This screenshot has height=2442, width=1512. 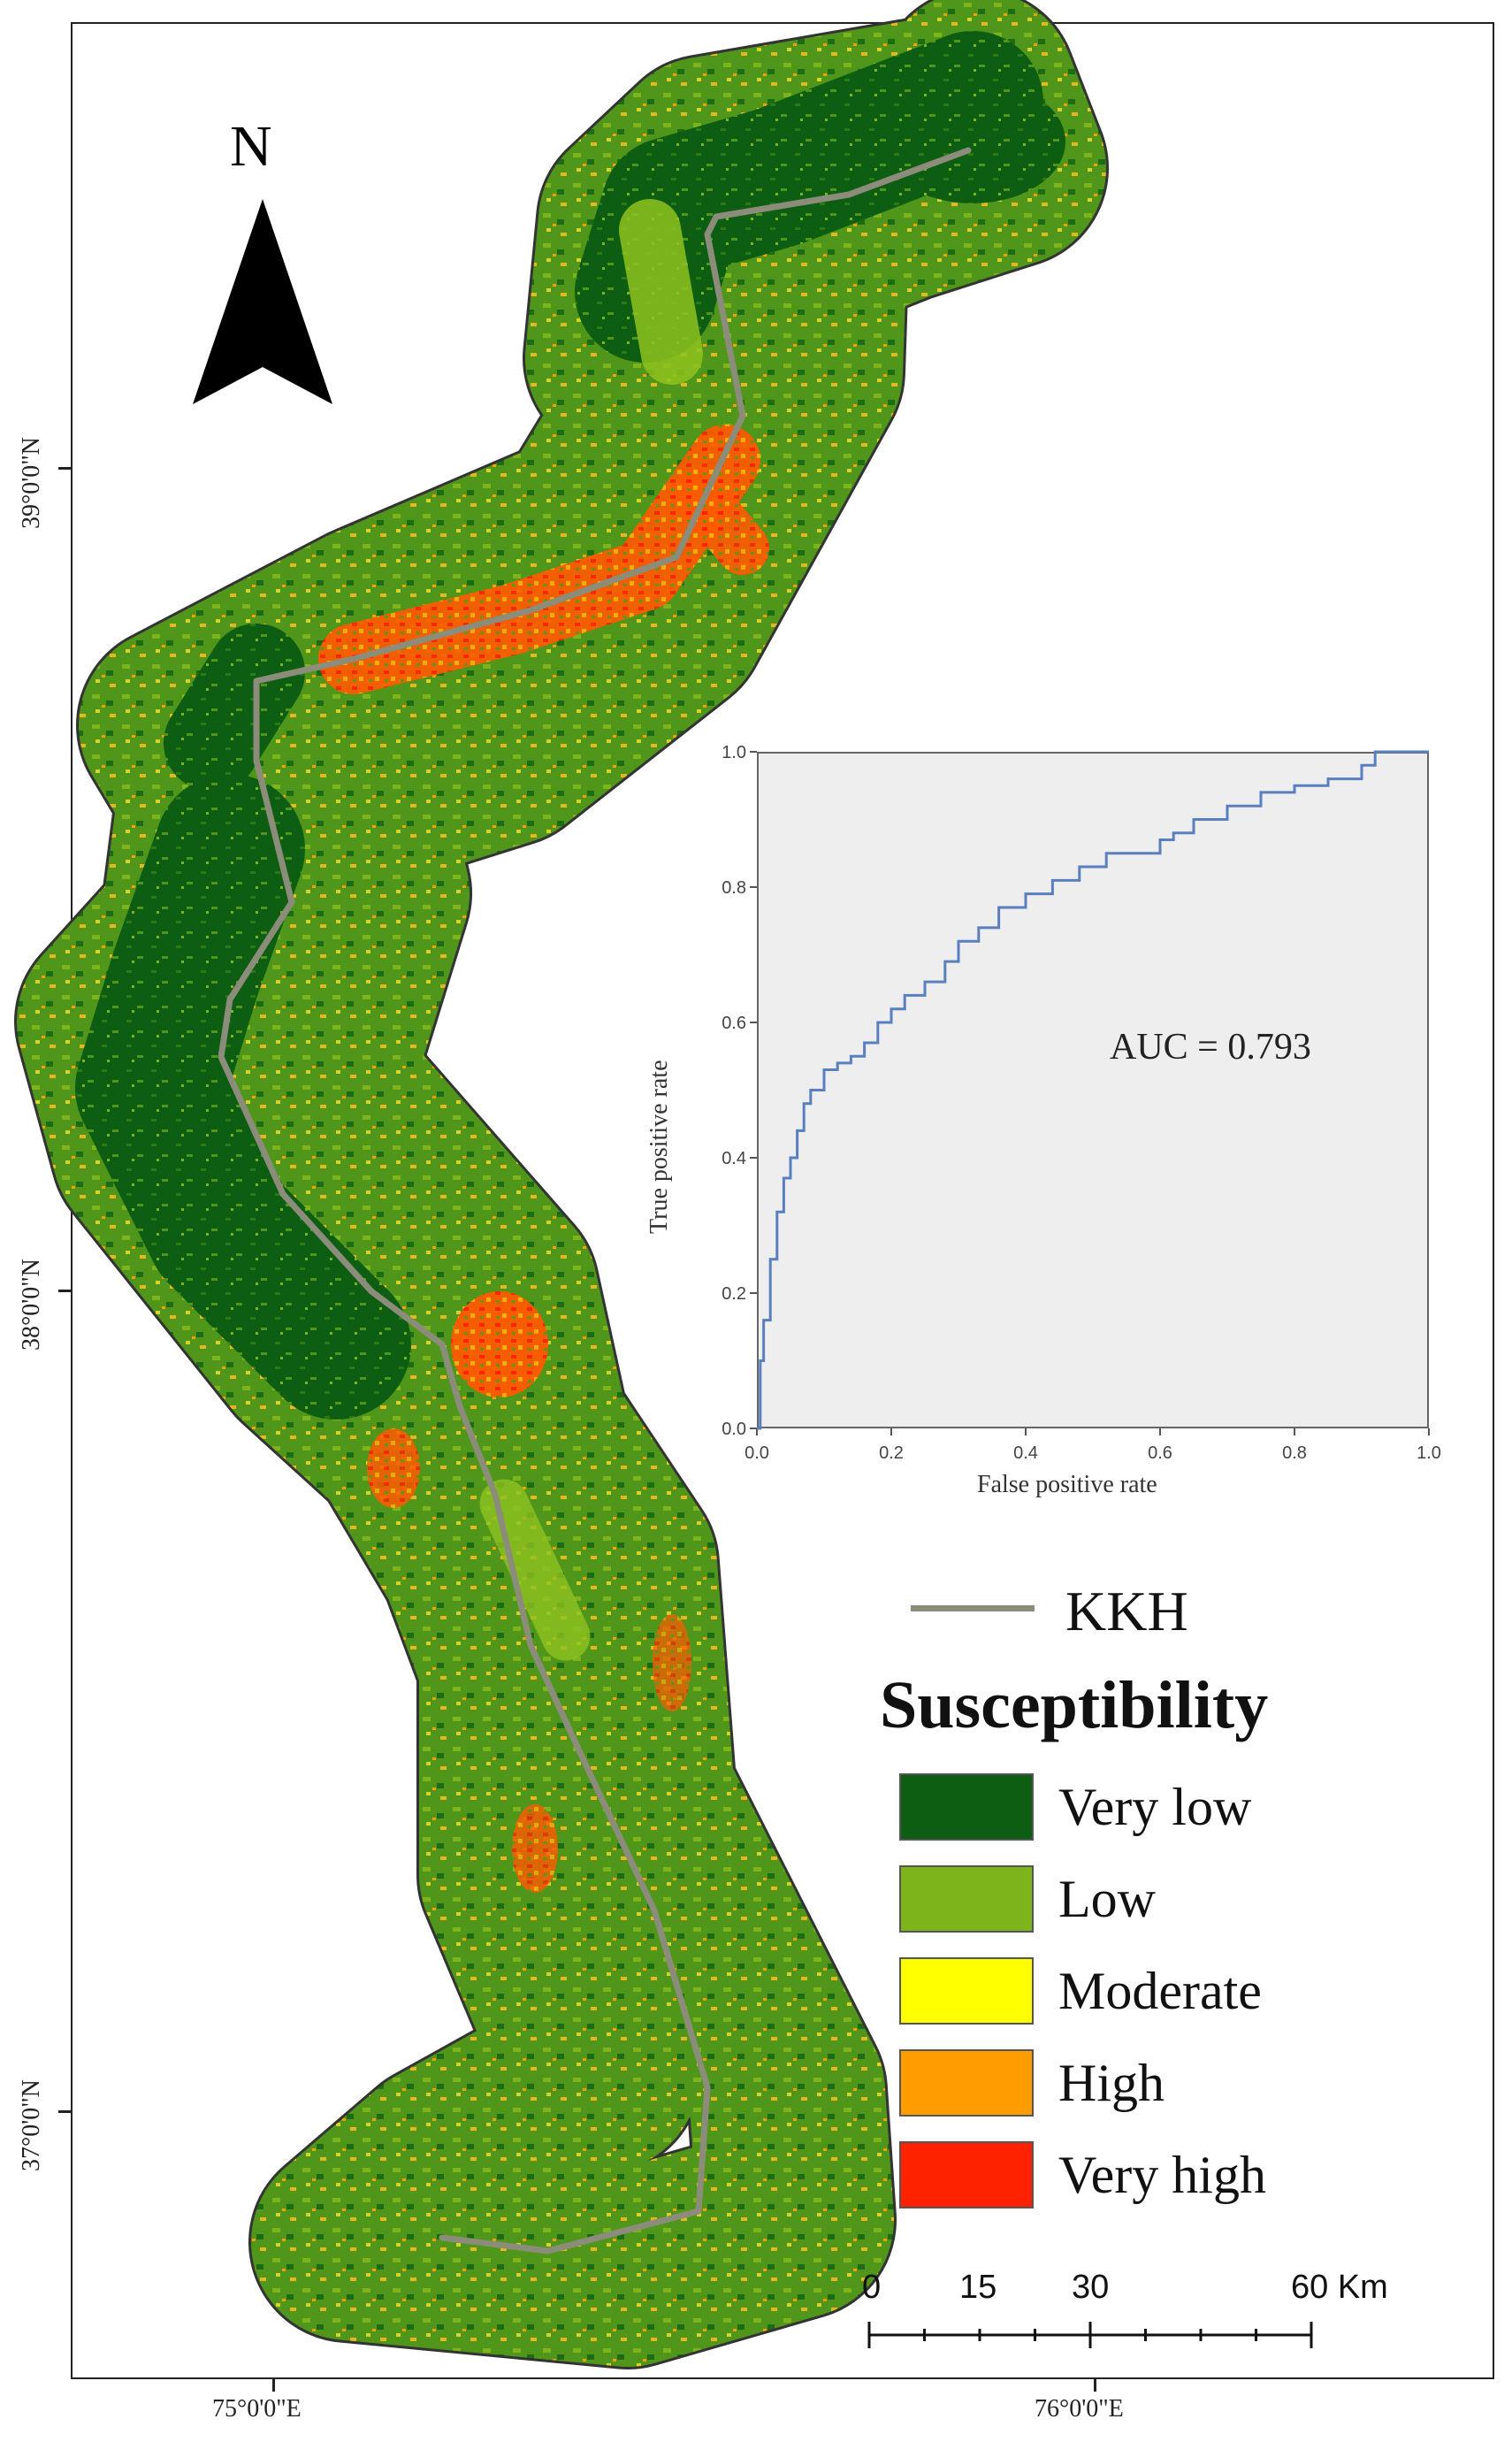 I want to click on roc-x-tick-label: 0.2, so click(x=891, y=1453).